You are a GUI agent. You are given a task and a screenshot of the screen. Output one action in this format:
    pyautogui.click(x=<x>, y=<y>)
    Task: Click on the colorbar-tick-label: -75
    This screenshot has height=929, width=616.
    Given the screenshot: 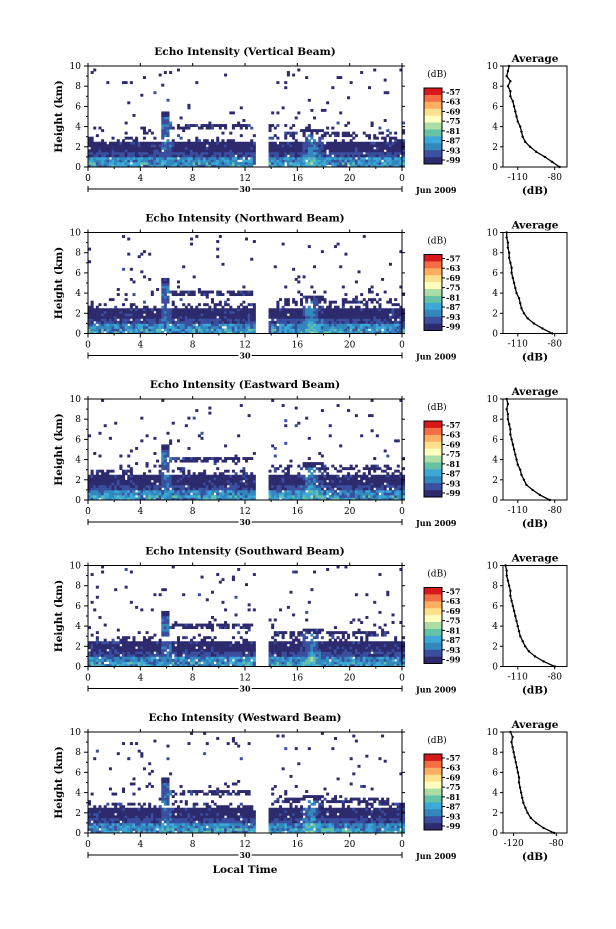 What is the action you would take?
    pyautogui.click(x=453, y=288)
    